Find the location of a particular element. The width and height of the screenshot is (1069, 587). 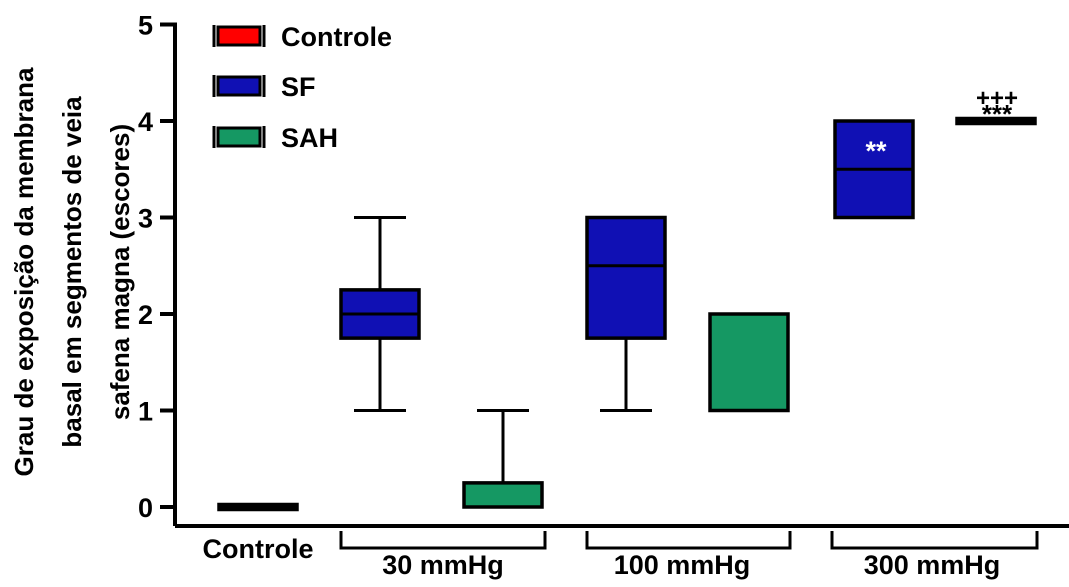

y-axis-label-line-2: basal em segmentos de veia is located at coordinates (72, 272).